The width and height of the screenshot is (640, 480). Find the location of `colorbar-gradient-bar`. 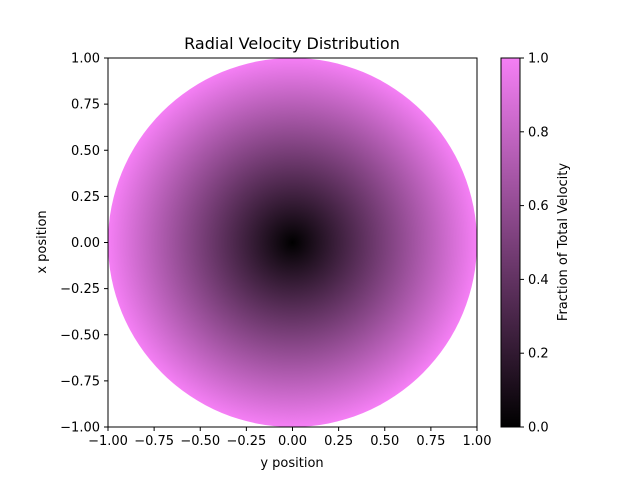

colorbar-gradient-bar is located at coordinates (510, 242).